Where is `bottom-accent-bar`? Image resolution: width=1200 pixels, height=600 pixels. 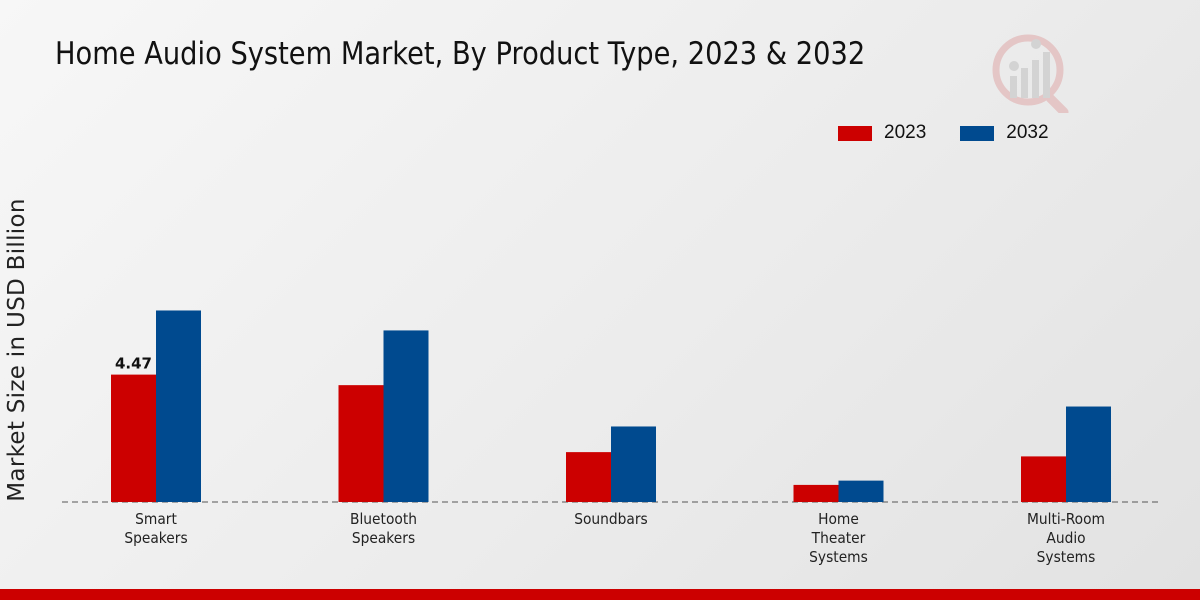
bottom-accent-bar is located at coordinates (600, 594).